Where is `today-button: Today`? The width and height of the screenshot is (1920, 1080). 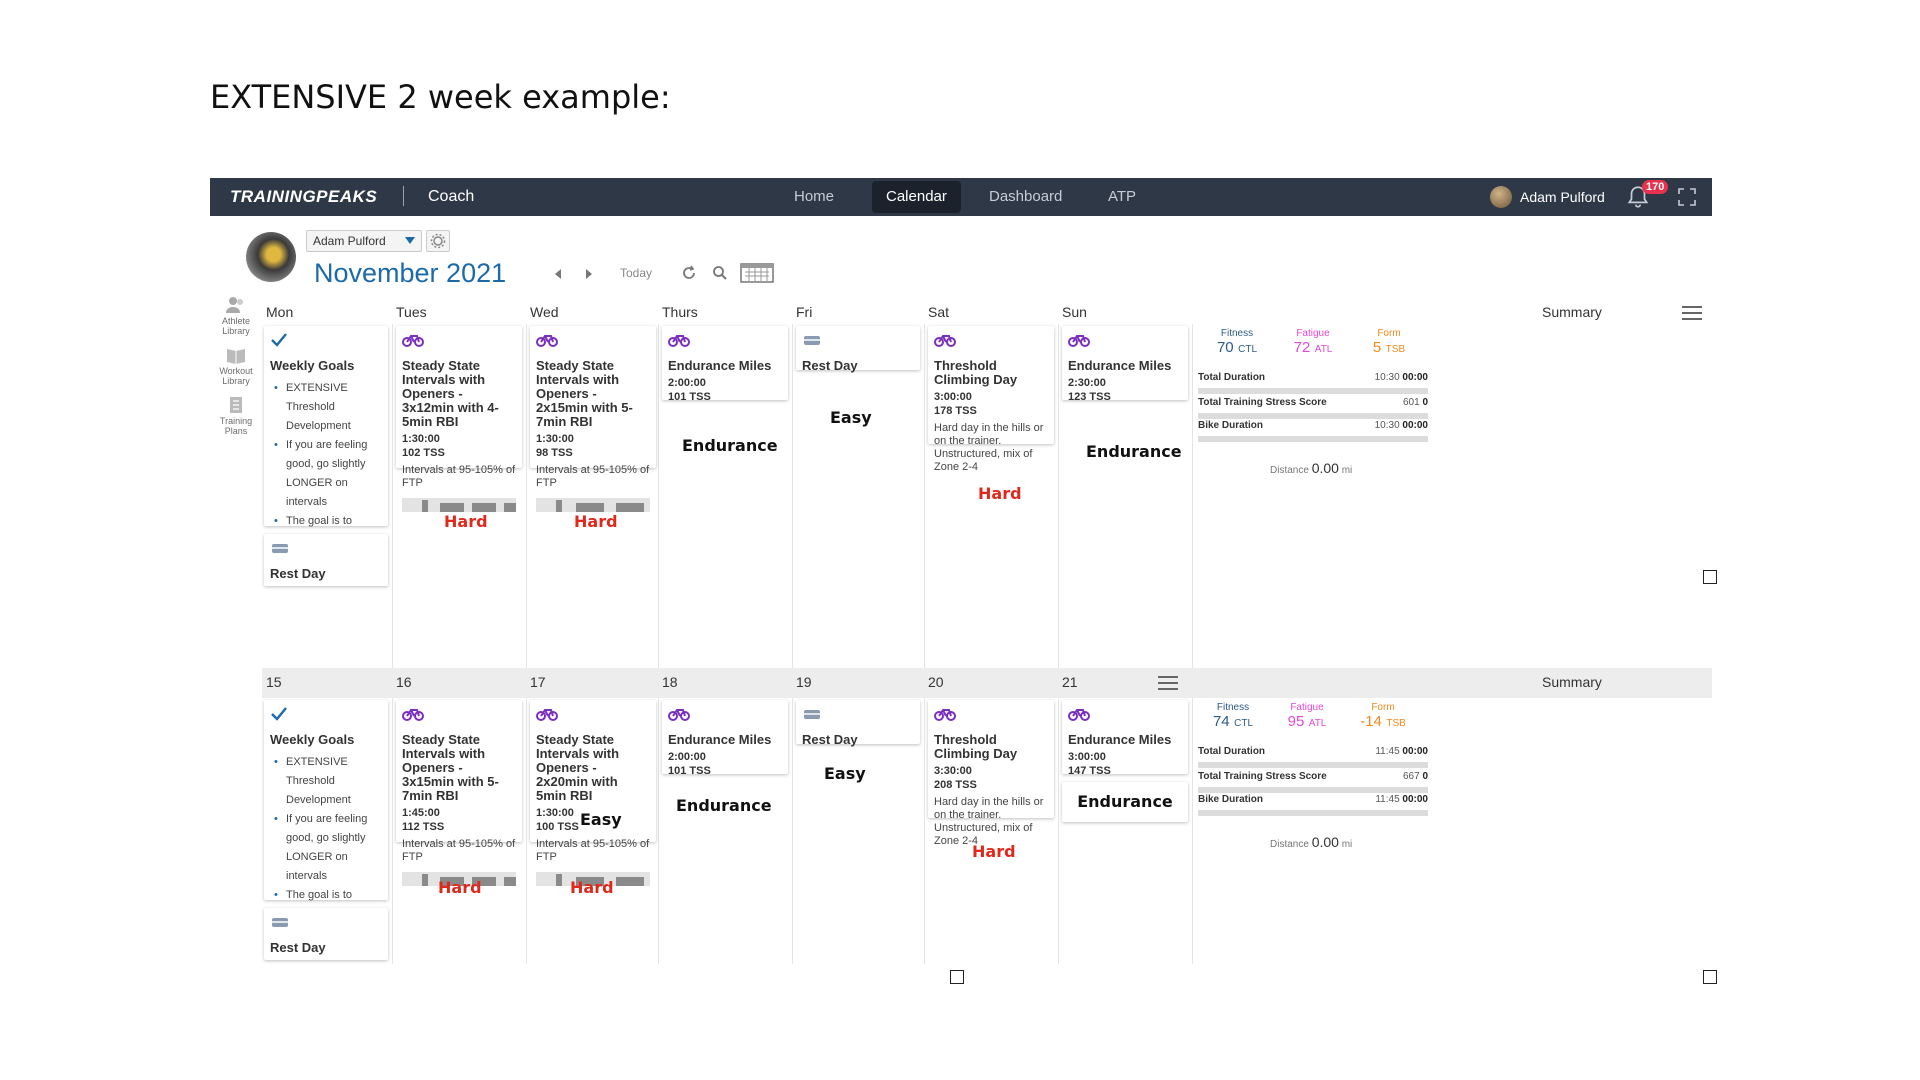 today-button: Today is located at coordinates (636, 273).